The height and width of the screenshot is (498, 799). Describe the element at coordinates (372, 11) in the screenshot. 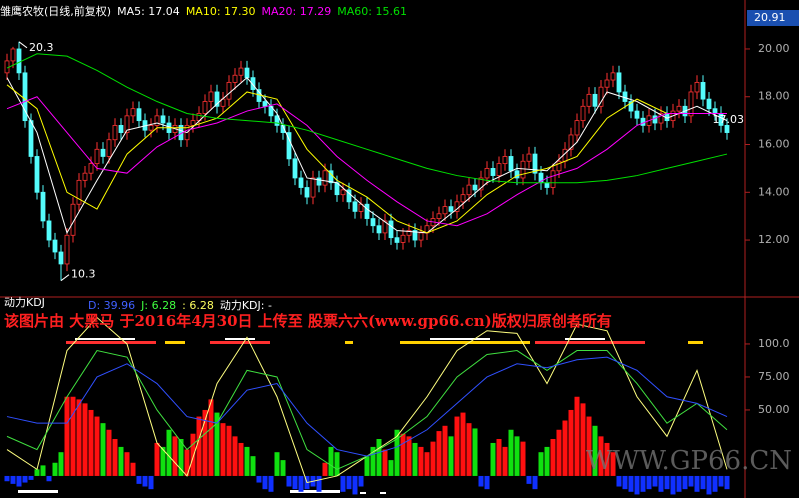

I see `legend-entry: MA60: 15.61` at that location.